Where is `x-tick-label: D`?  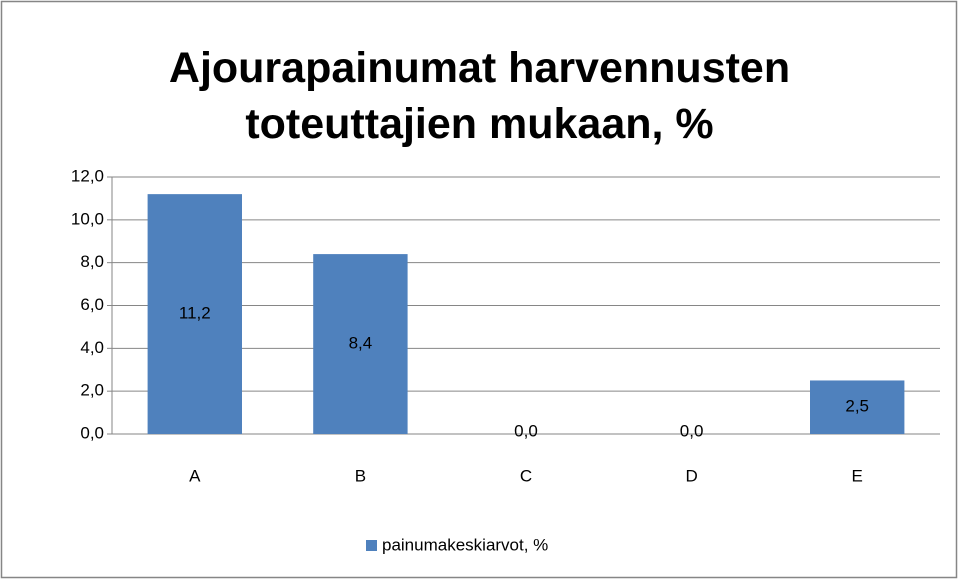
x-tick-label: D is located at coordinates (691, 475).